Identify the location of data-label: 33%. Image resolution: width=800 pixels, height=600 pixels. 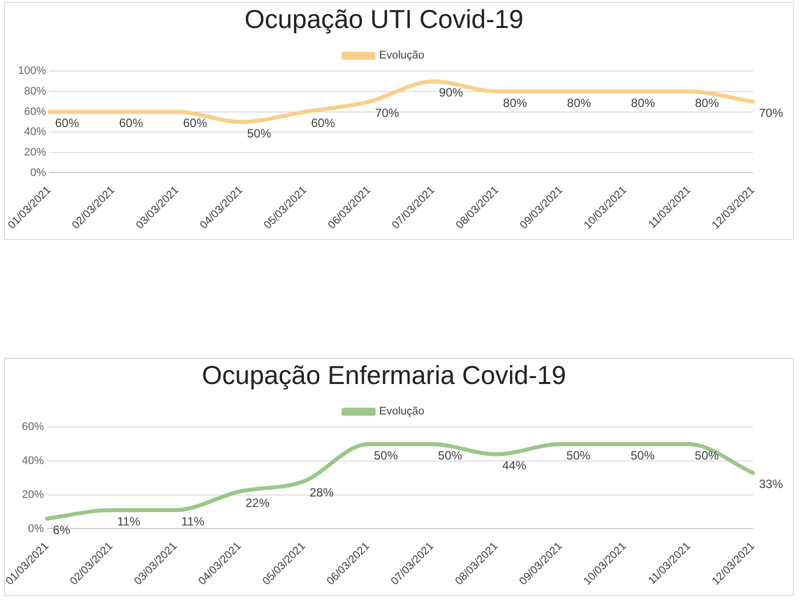
(771, 484).